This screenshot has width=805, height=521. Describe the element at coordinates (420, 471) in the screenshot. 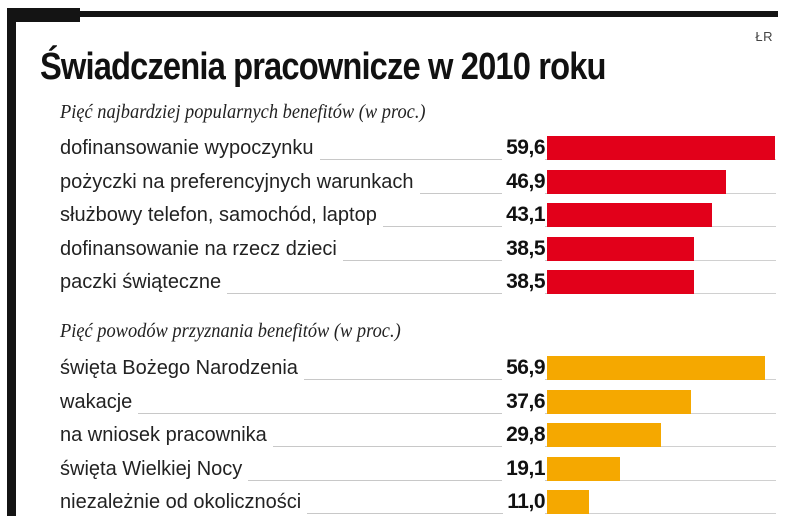

I see `bar-row: święta Wielkiej Nocy 19,1` at that location.